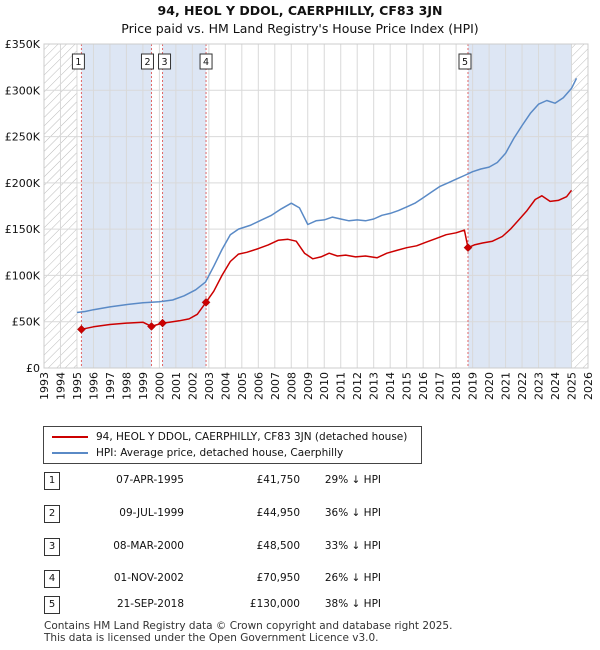 This screenshot has width=600, height=650. Describe the element at coordinates (150, 604) in the screenshot. I see `sale-date: 21-SEP-2018` at that location.